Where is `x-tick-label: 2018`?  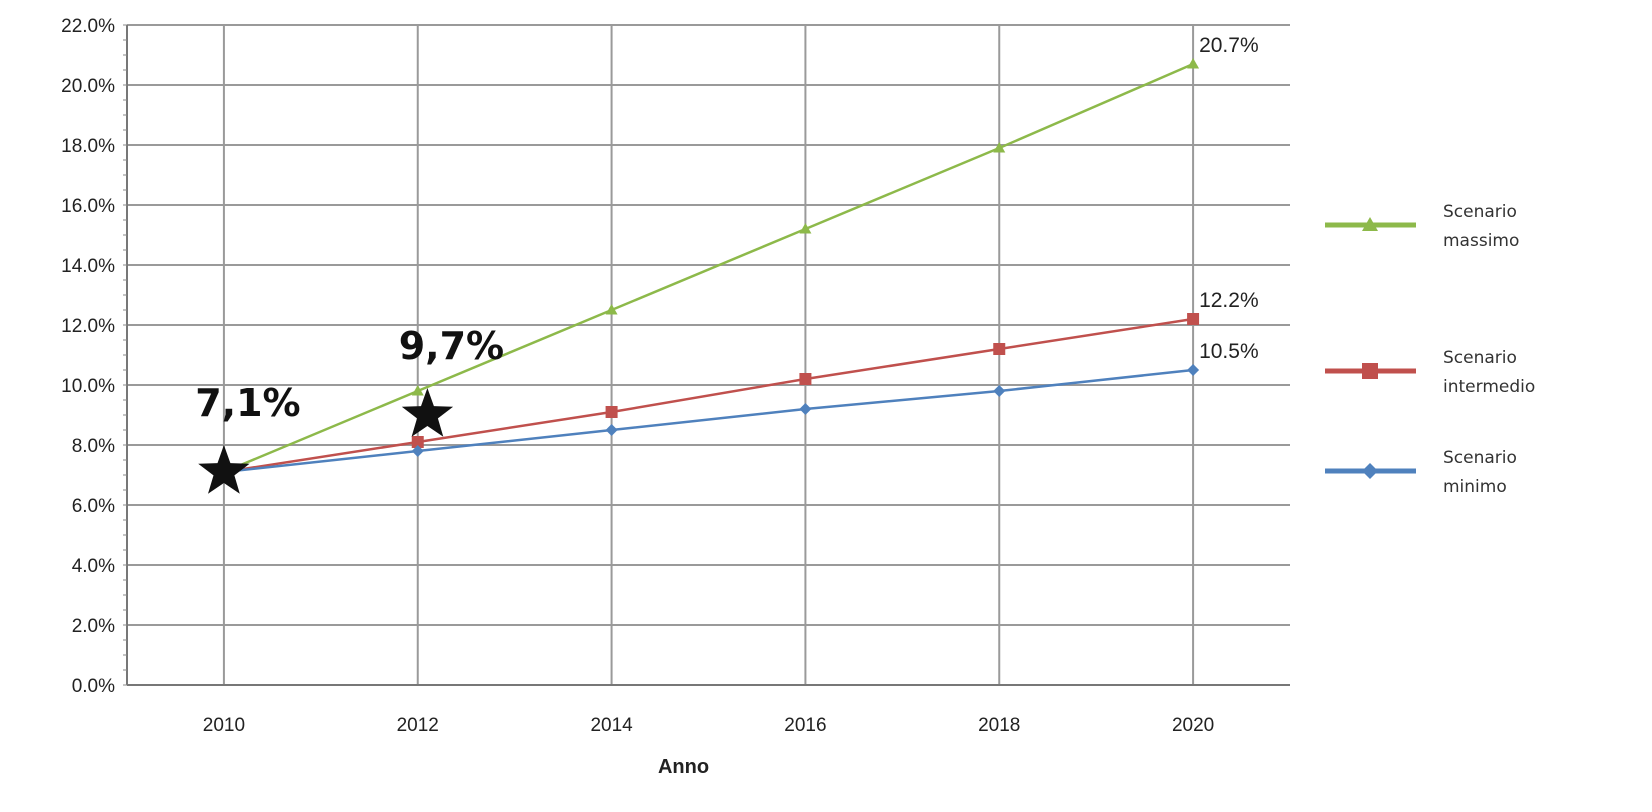 x-tick-label: 2018 is located at coordinates (999, 725).